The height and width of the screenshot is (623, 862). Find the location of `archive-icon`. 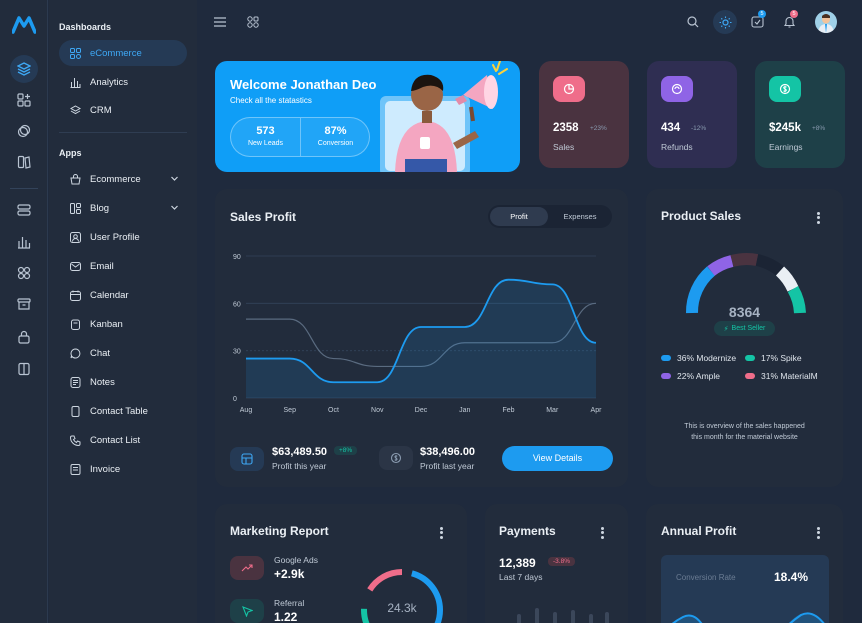

archive-icon is located at coordinates (24, 304).